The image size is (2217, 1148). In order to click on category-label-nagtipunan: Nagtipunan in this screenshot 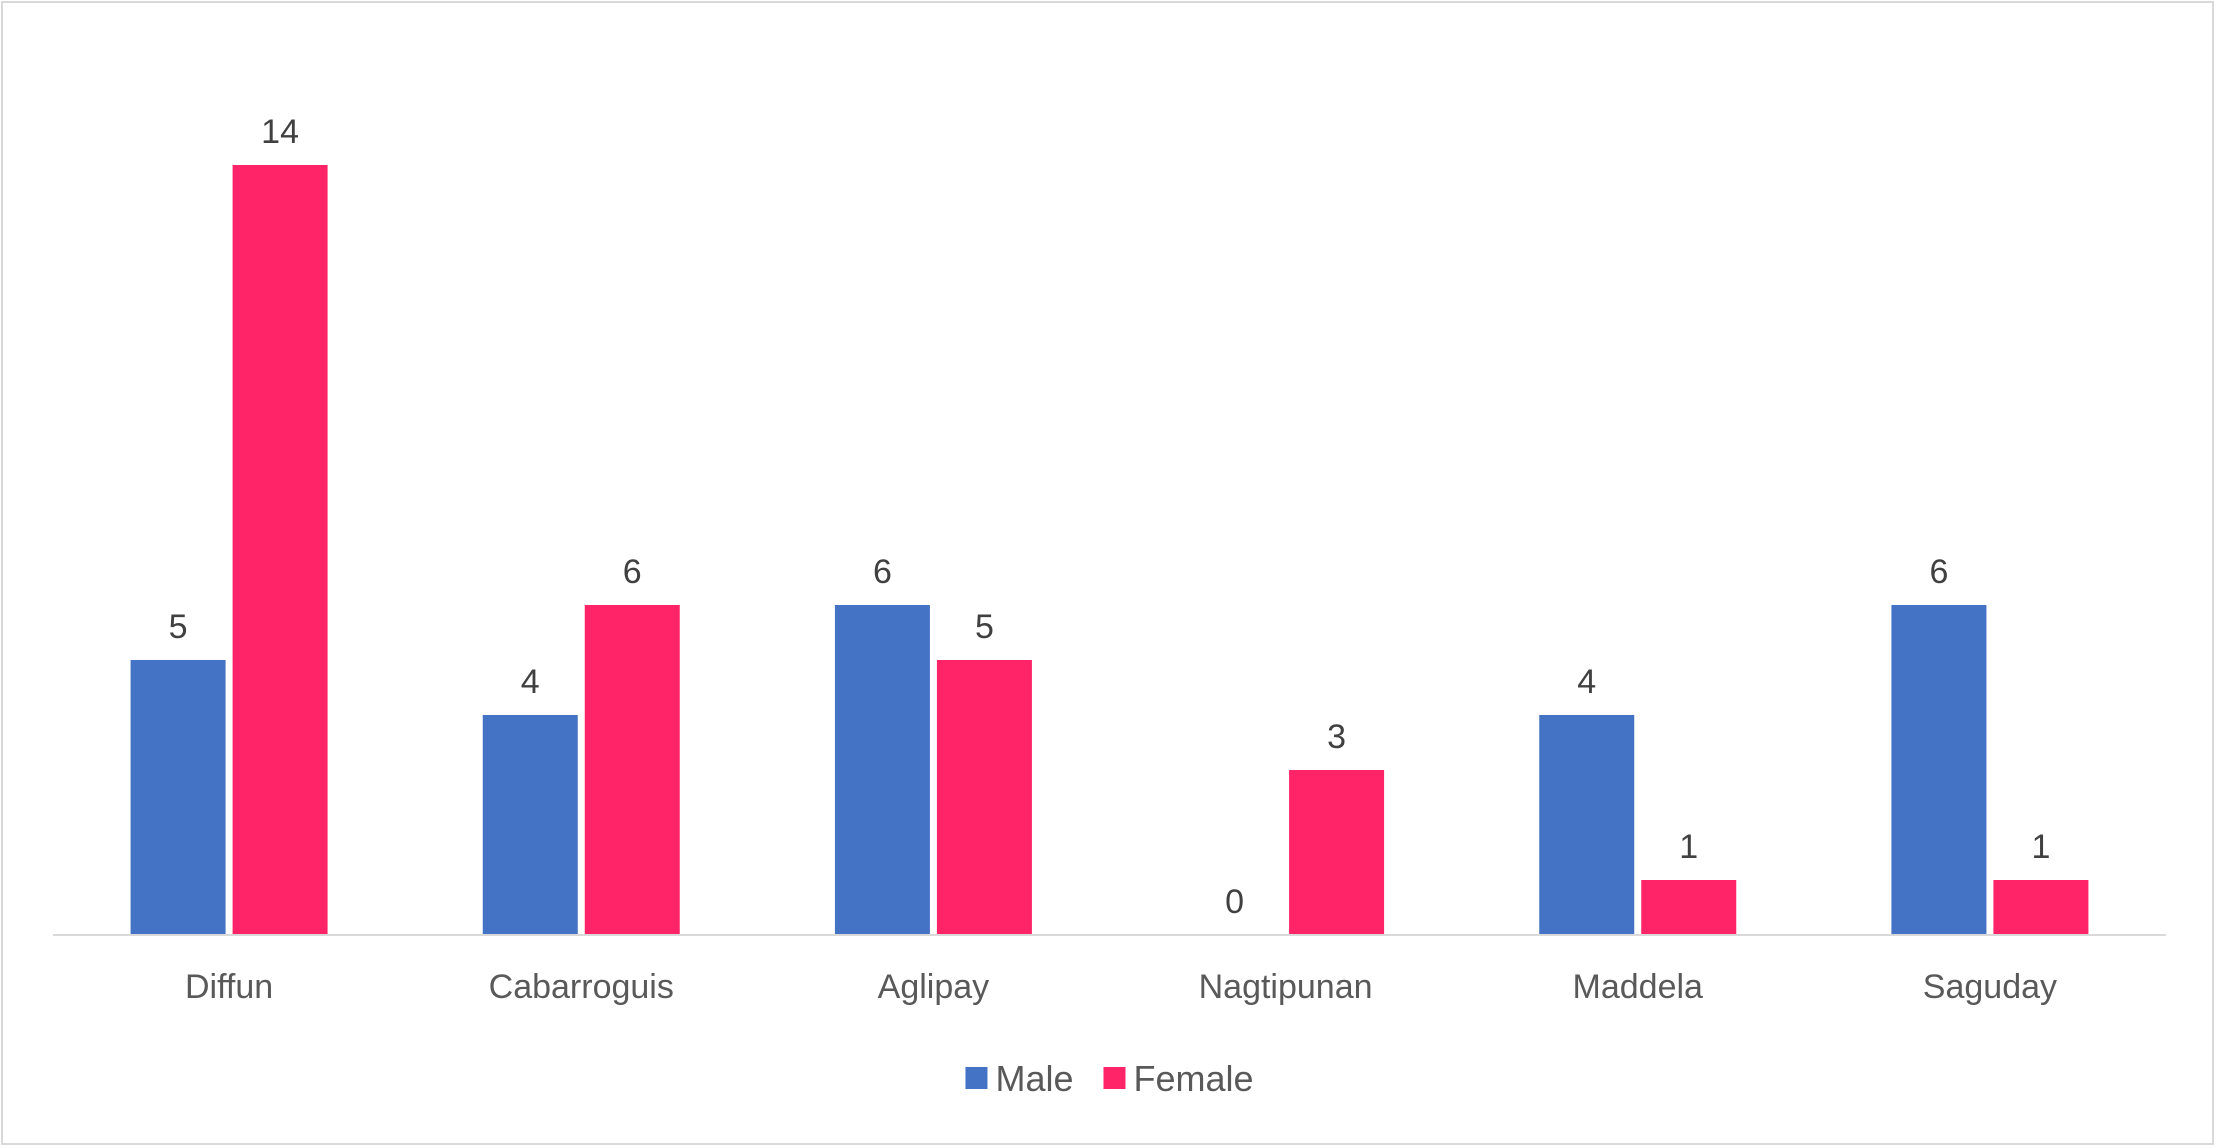, I will do `click(1286, 987)`.